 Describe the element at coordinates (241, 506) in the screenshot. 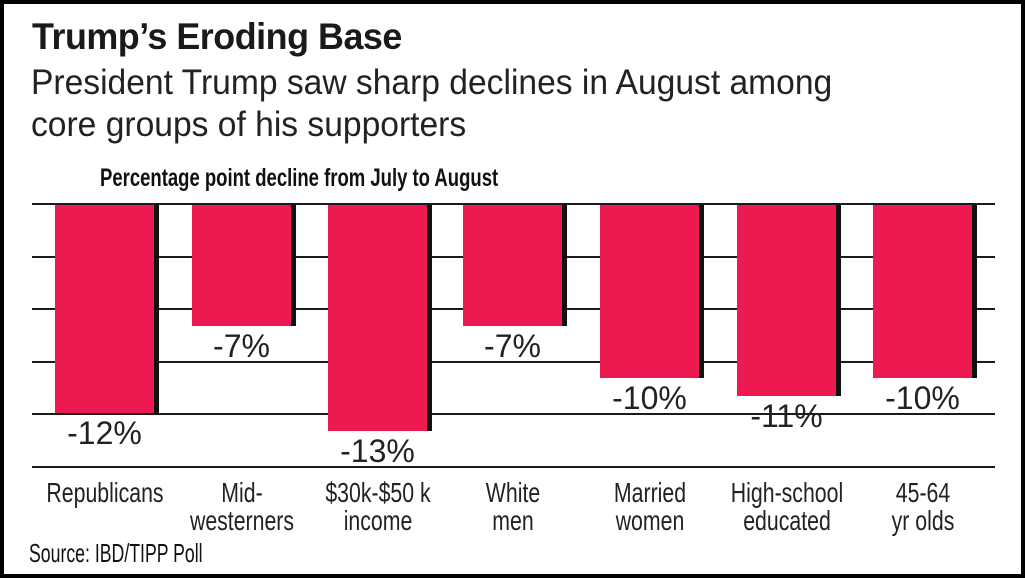

I see `category-label: Mid- westerners` at that location.